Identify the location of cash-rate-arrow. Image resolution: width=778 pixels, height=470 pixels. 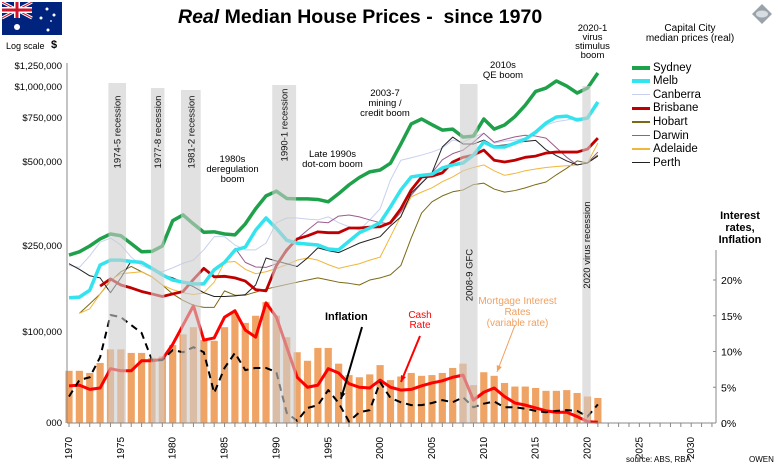
(410, 359).